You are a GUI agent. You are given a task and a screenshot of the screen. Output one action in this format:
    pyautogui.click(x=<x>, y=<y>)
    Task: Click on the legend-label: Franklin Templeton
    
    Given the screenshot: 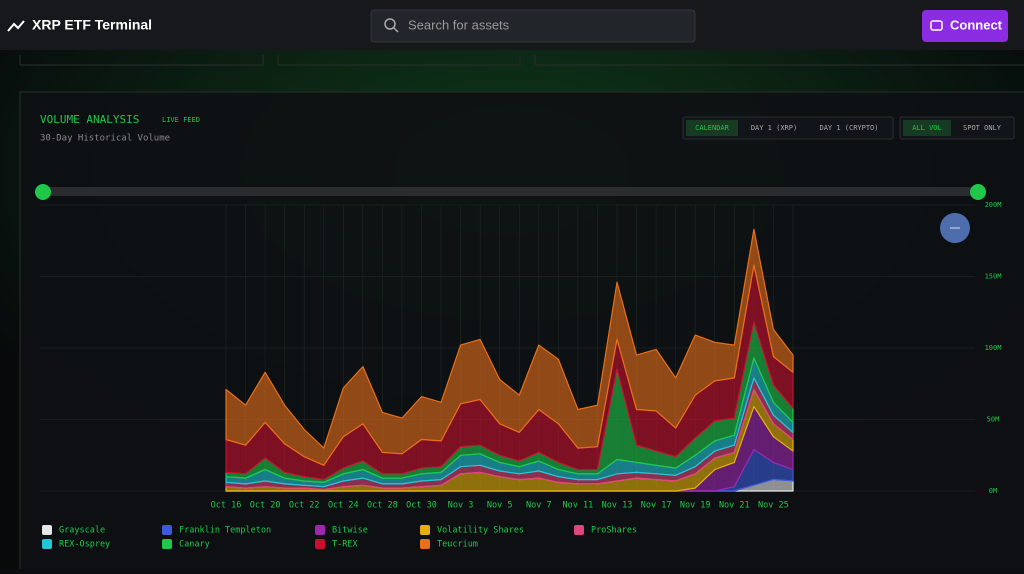 What is the action you would take?
    pyautogui.click(x=225, y=531)
    